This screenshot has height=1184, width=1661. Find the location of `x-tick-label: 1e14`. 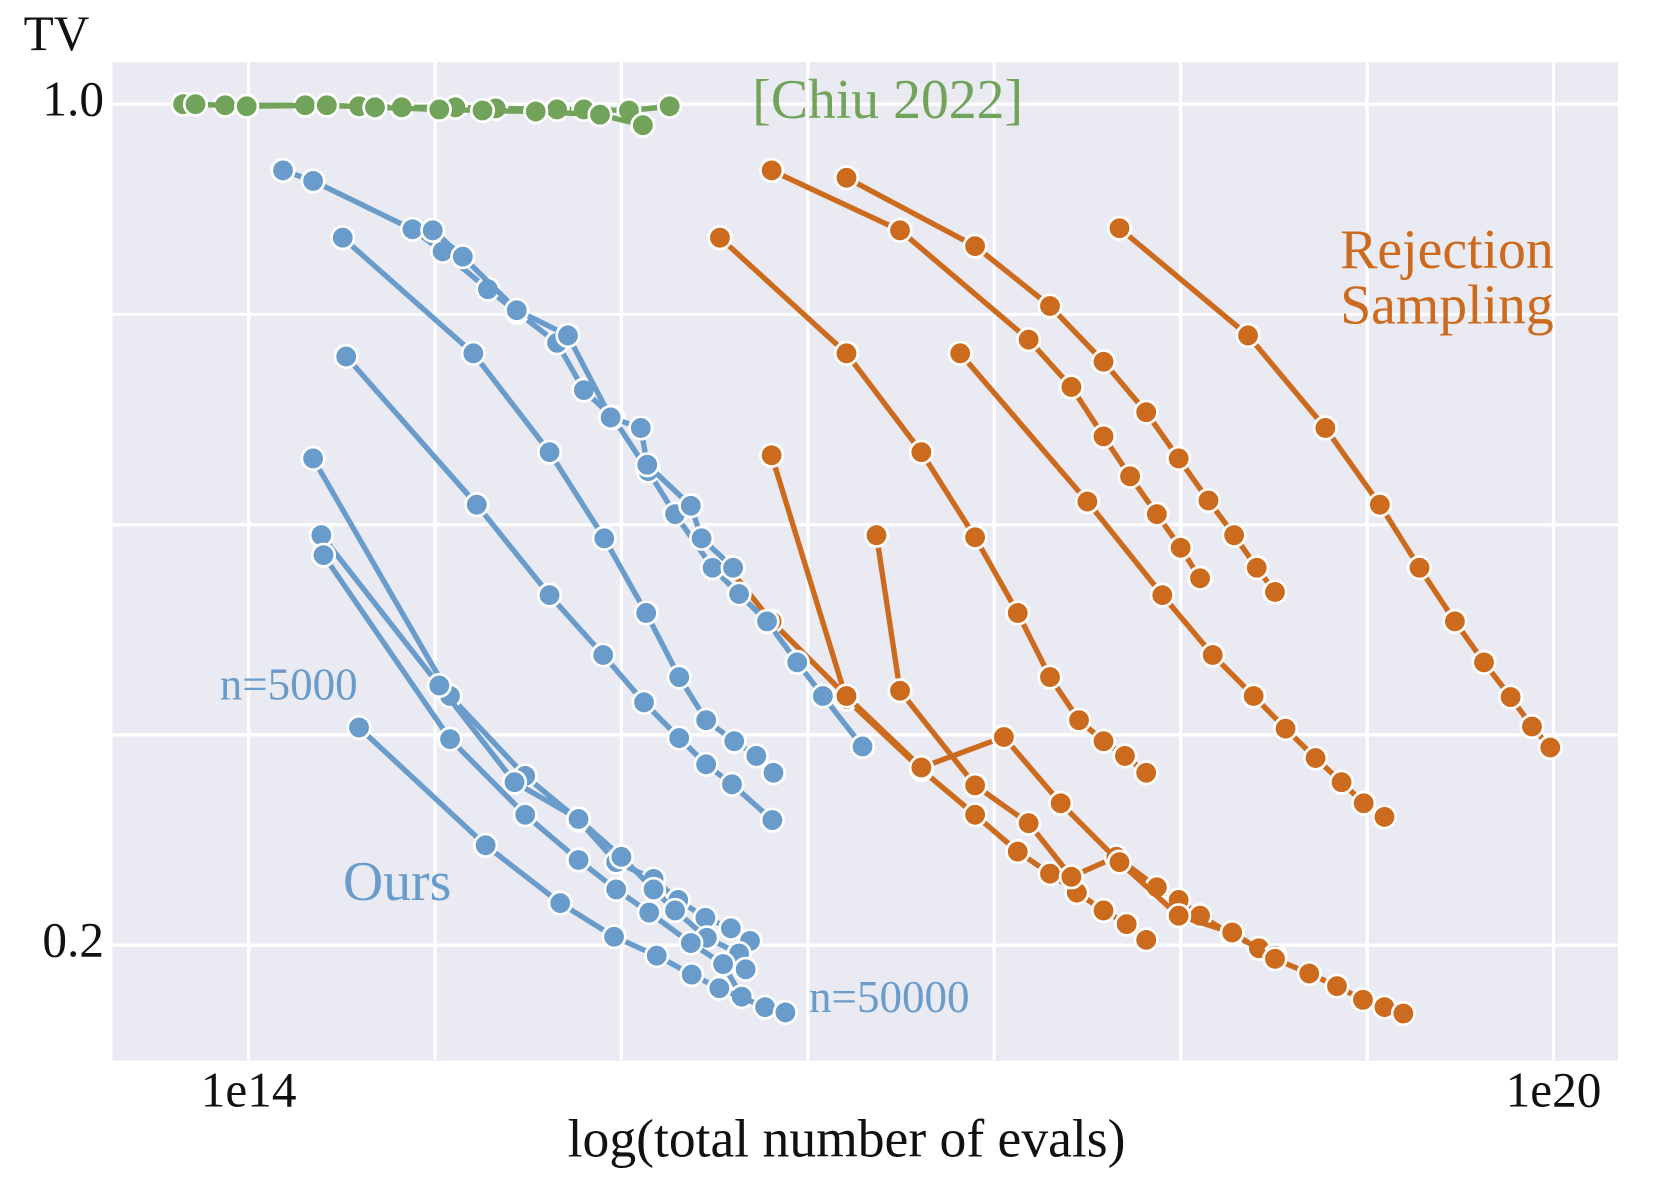

x-tick-label: 1e14 is located at coordinates (249, 1089).